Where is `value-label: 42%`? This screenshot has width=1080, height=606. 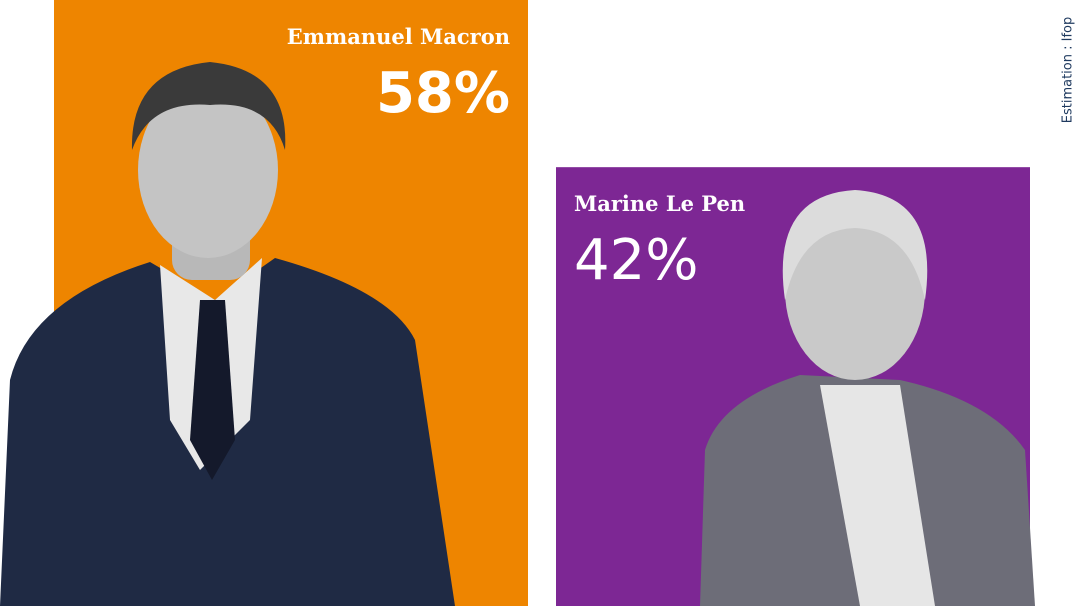
value-label: 42% is located at coordinates (636, 260).